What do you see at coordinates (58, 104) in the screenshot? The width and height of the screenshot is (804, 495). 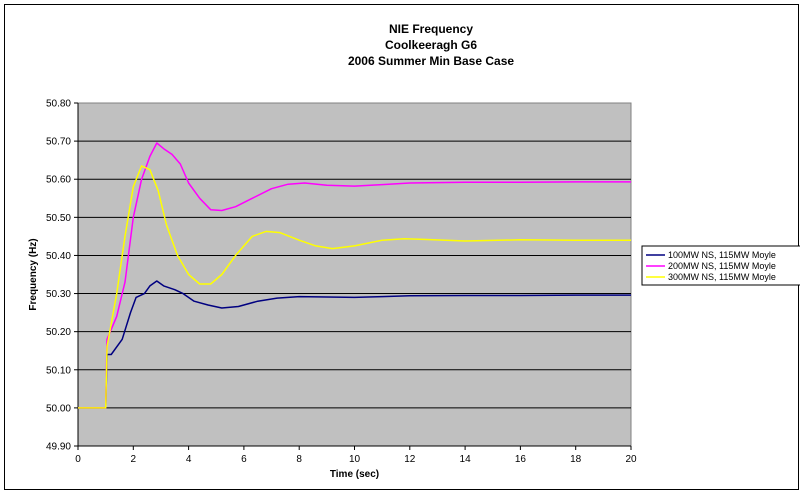 I see `y-tick-label: 50.80` at bounding box center [58, 104].